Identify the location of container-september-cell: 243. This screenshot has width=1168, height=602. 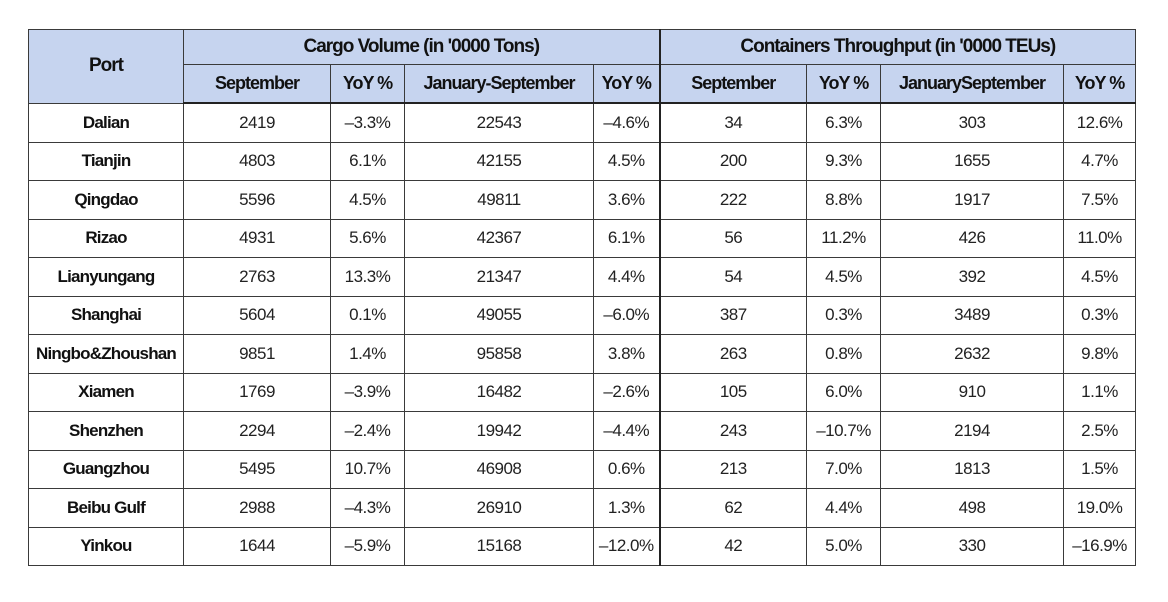
(733, 431).